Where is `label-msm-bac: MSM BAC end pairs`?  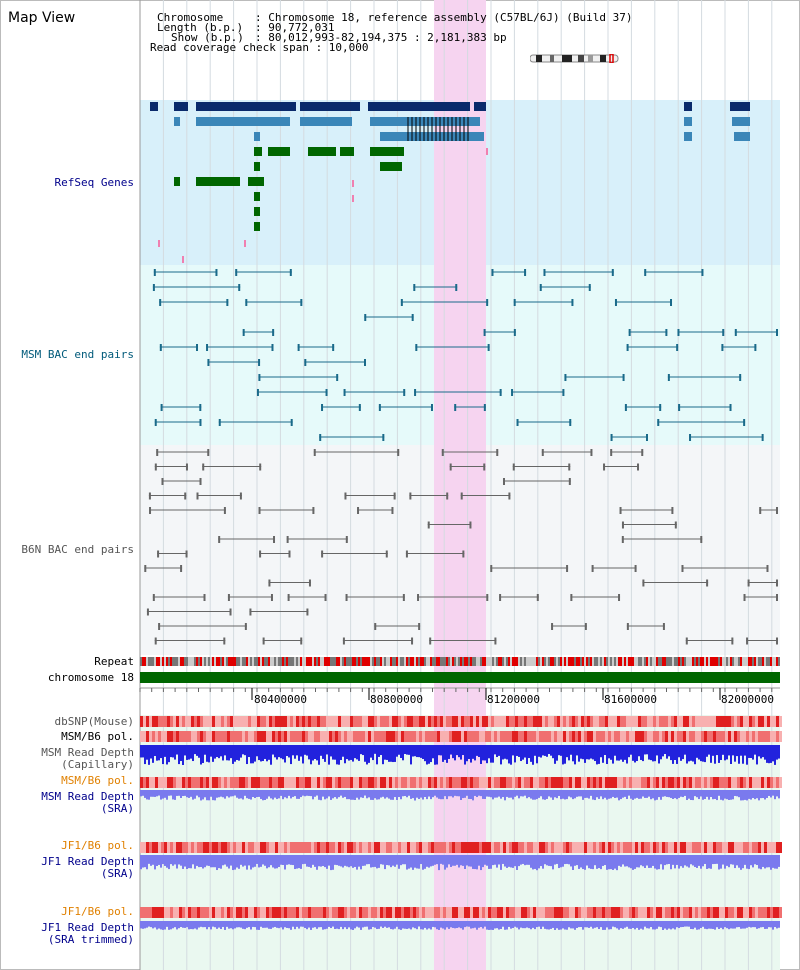
label-msm-bac: MSM BAC end pairs is located at coordinates (77, 354).